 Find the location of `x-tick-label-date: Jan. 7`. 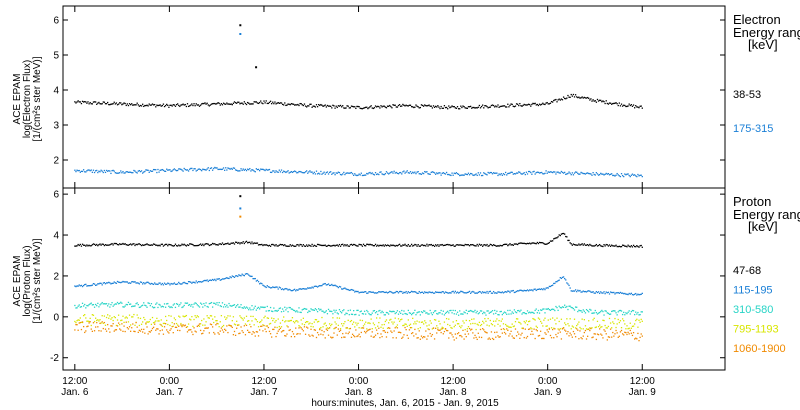

x-tick-label-date: Jan. 7 is located at coordinates (264, 392).